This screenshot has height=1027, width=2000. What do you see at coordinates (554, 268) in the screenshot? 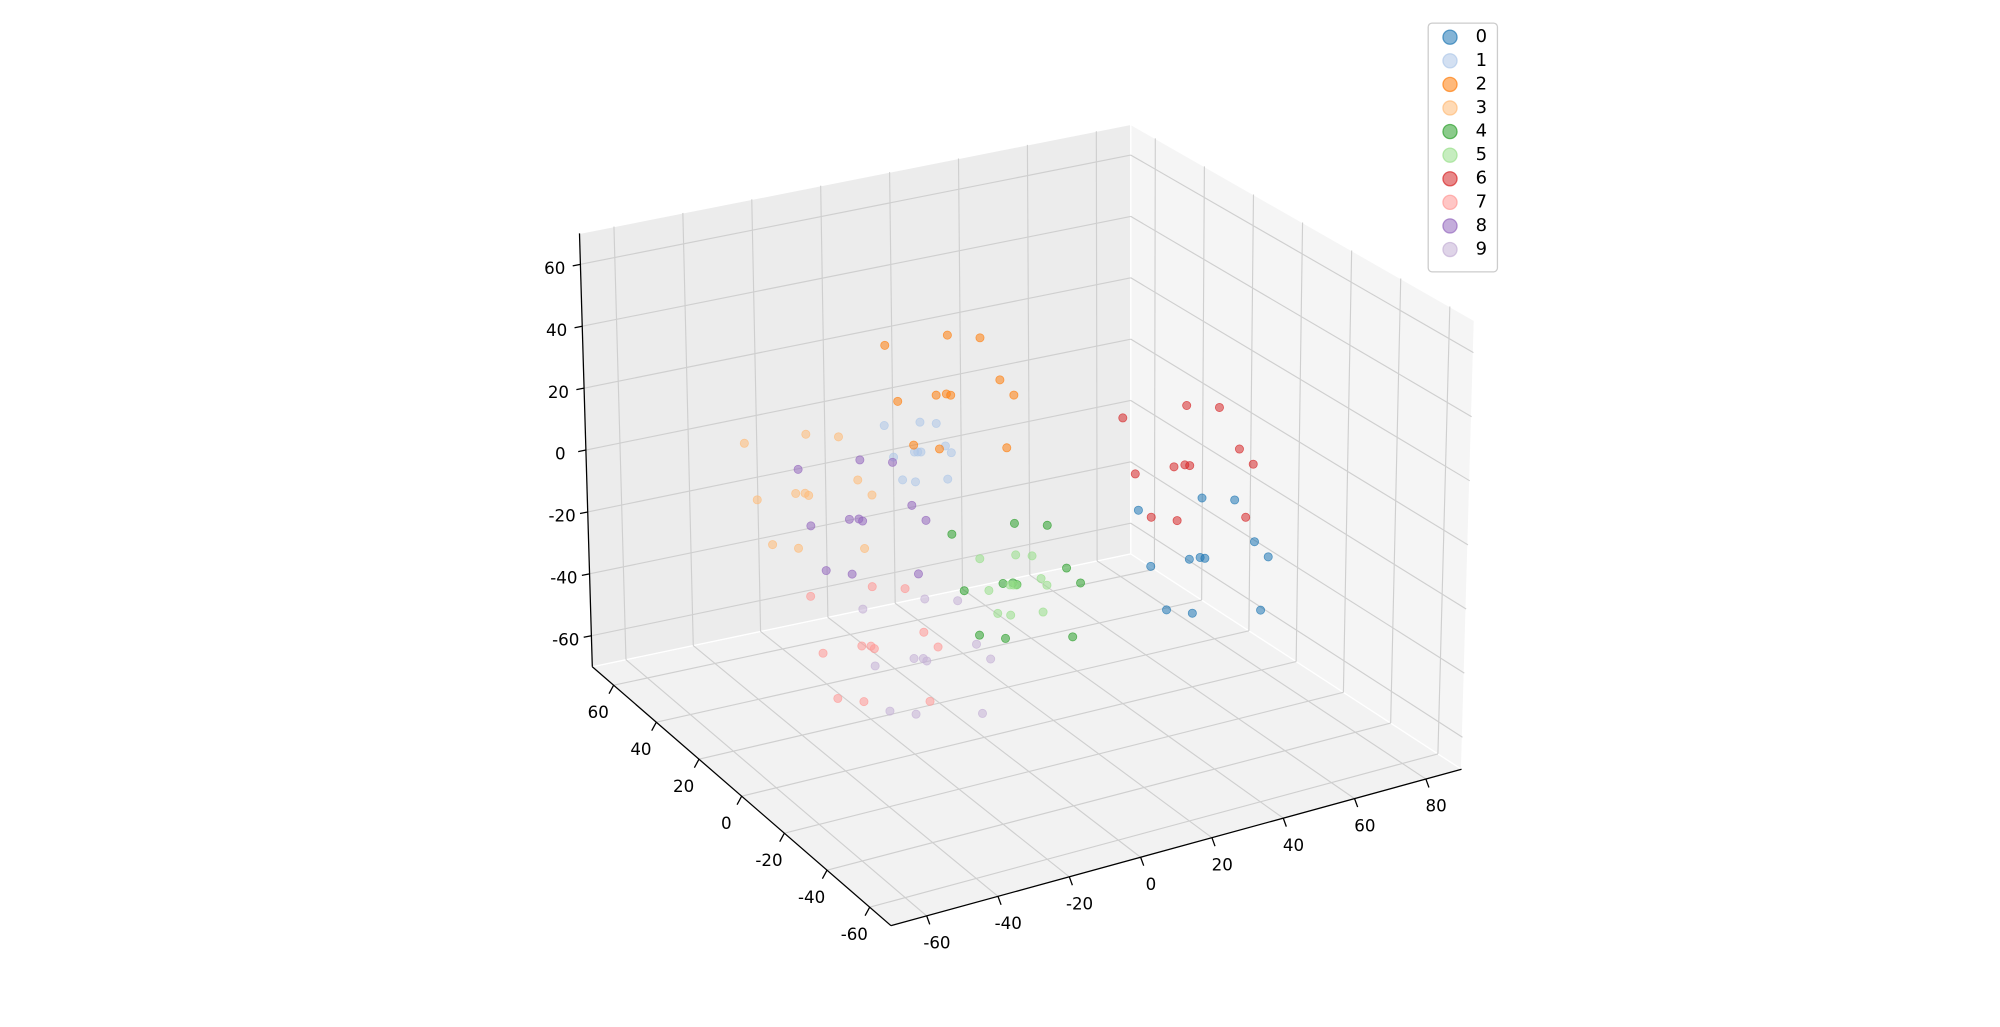
I see `z-tick-label: 60` at bounding box center [554, 268].